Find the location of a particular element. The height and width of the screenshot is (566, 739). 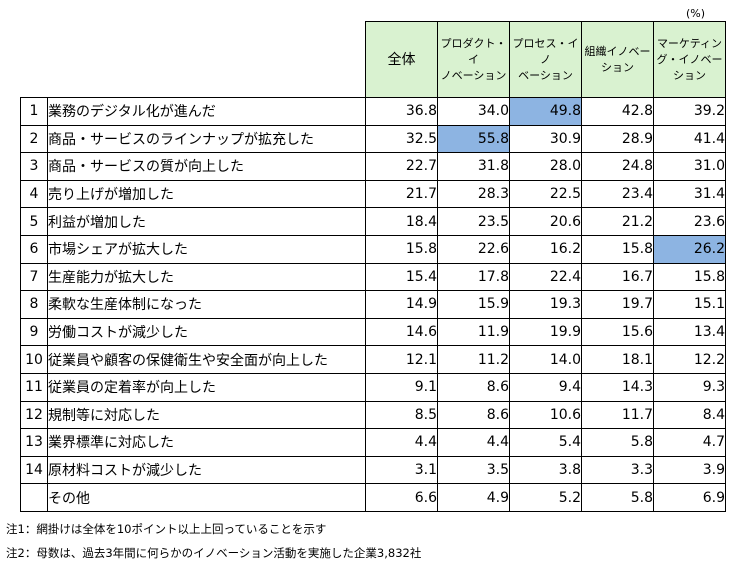

value-cell: 16.7 is located at coordinates (617, 277).